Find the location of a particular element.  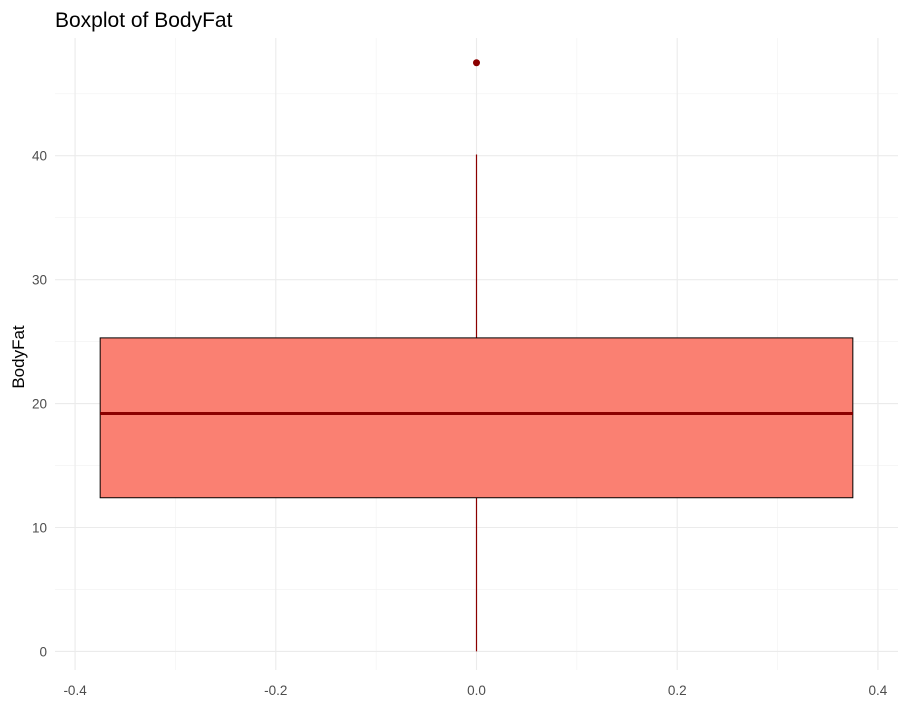

y-tick-label: 30 is located at coordinates (39, 280).